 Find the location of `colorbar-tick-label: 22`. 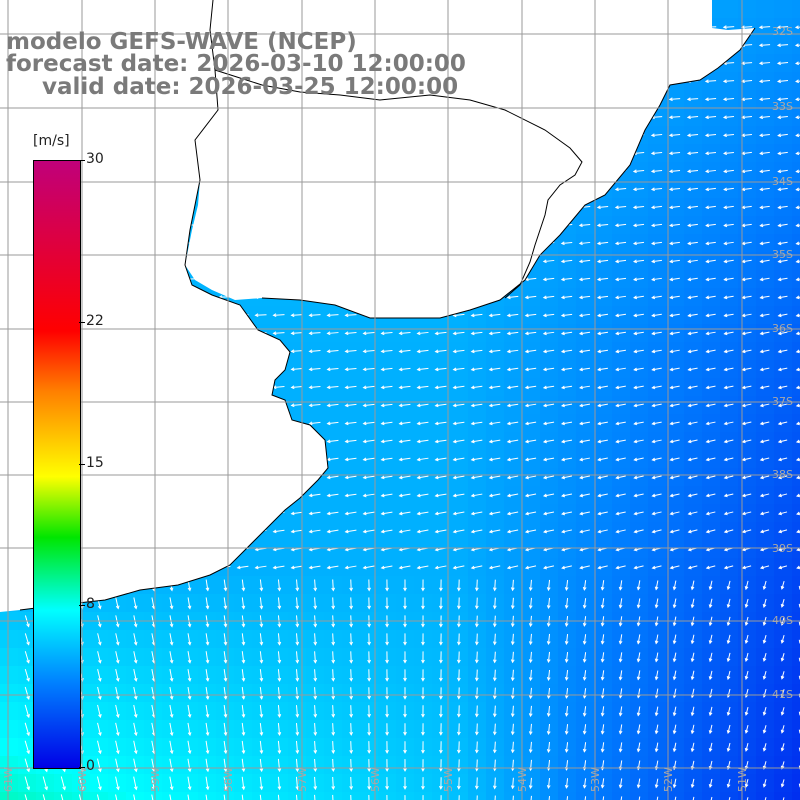

colorbar-tick-label: 22 is located at coordinates (95, 320).